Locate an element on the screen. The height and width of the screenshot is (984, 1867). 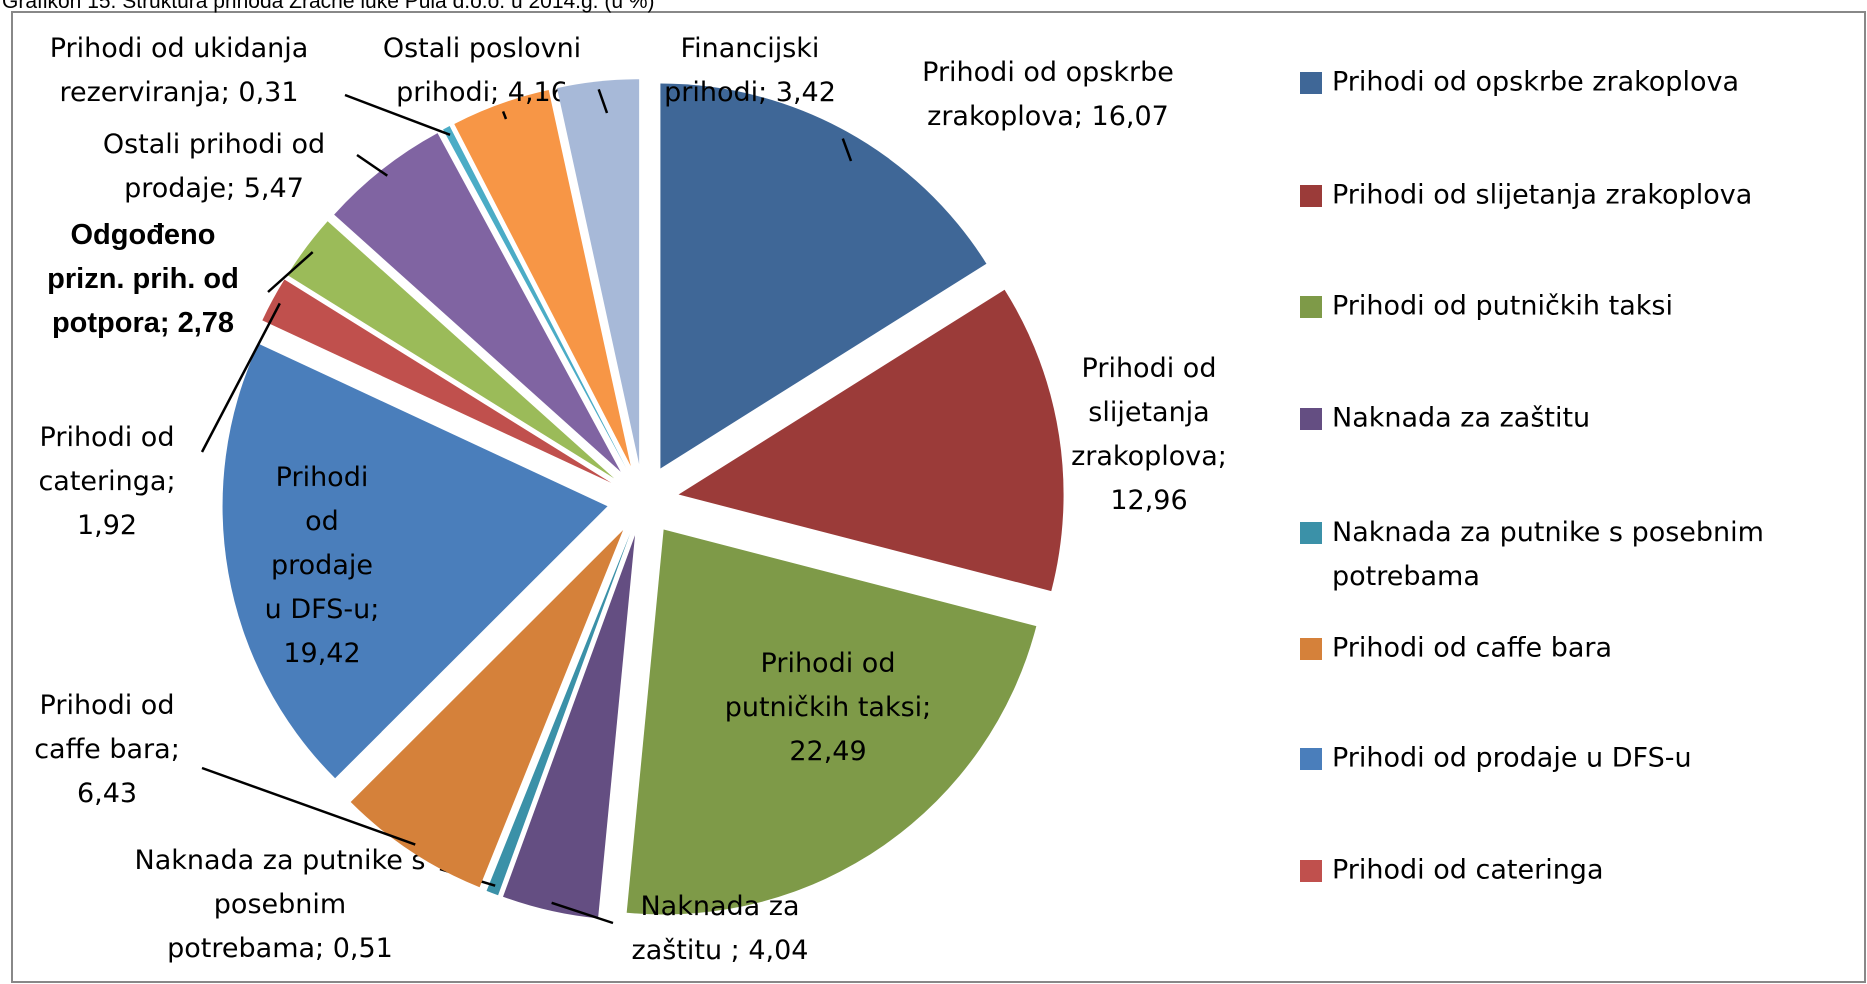
data-label: Financijski prihodi; 3,42 is located at coordinates (750, 70).